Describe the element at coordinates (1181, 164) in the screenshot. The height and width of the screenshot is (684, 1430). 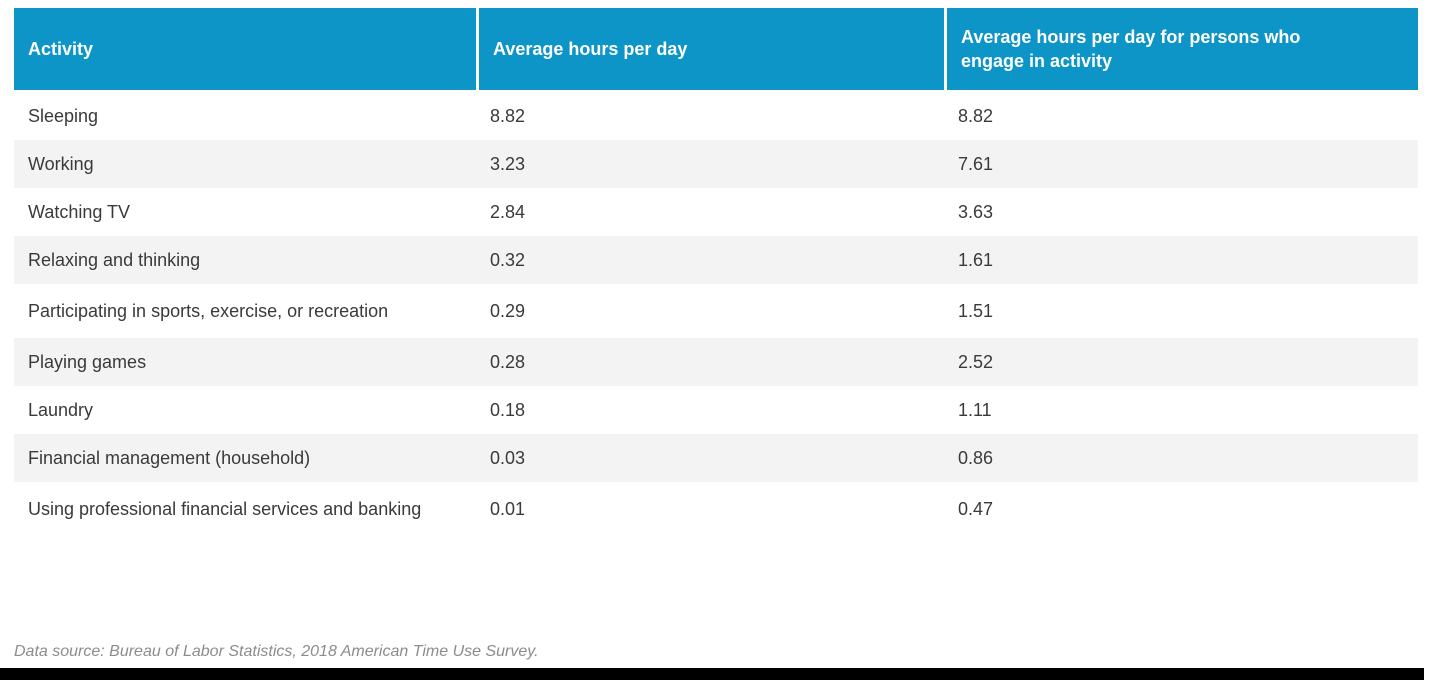
I see `avg-hours-engaged-cell: 7.61` at that location.